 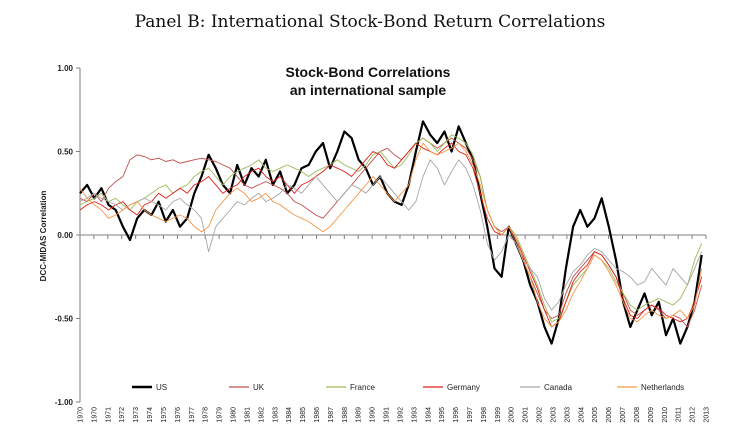 I want to click on x-tick-label: 1987, so click(x=331, y=415).